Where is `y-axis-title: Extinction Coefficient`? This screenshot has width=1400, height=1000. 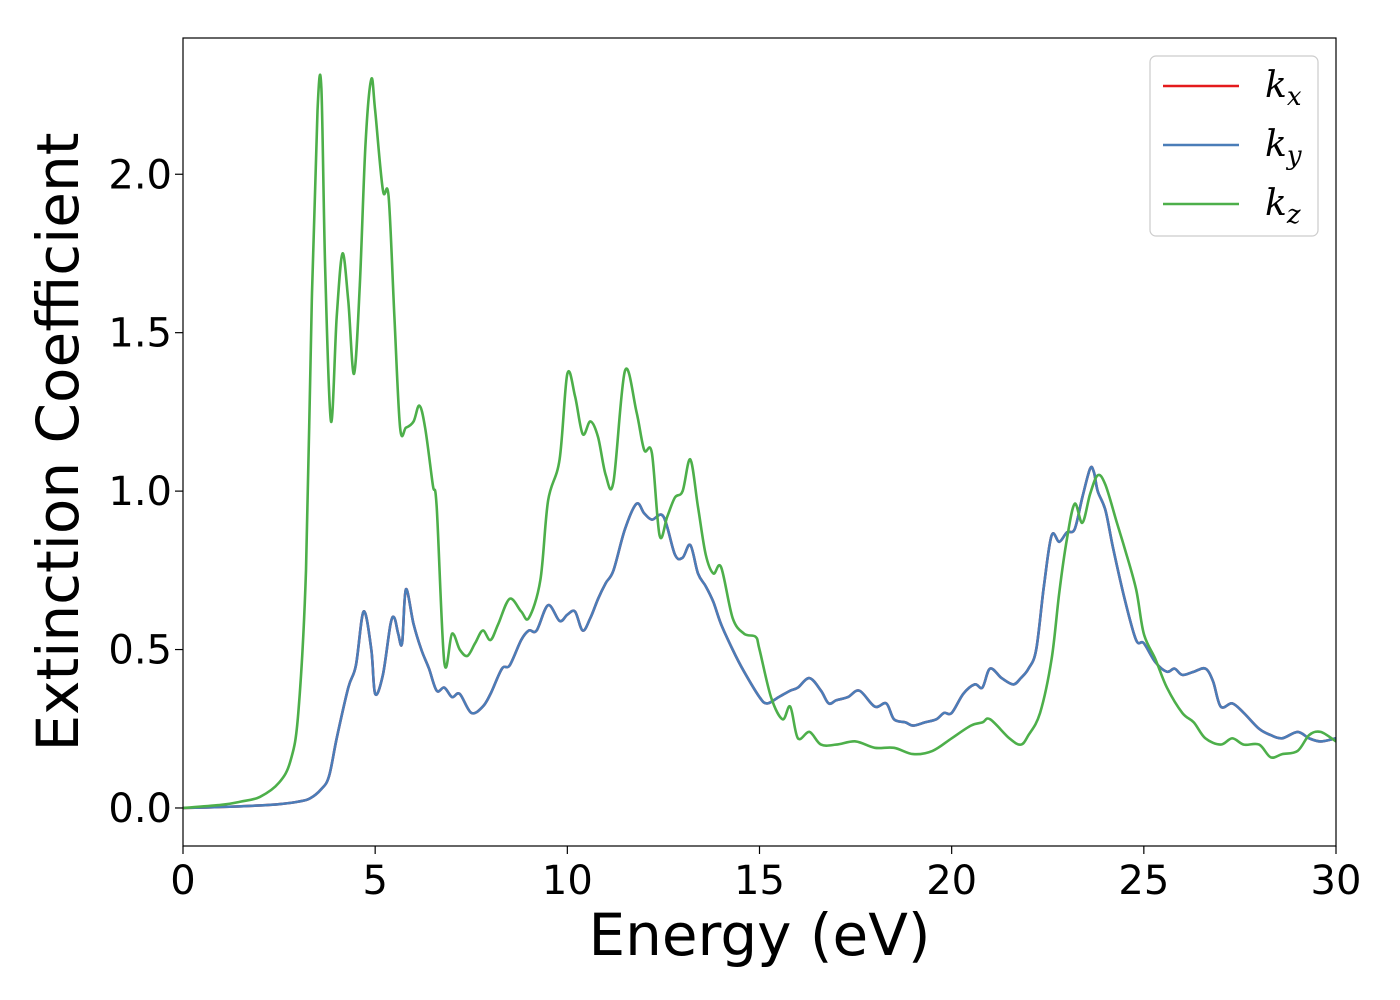
y-axis-title: Extinction Coefficient is located at coordinates (58, 442).